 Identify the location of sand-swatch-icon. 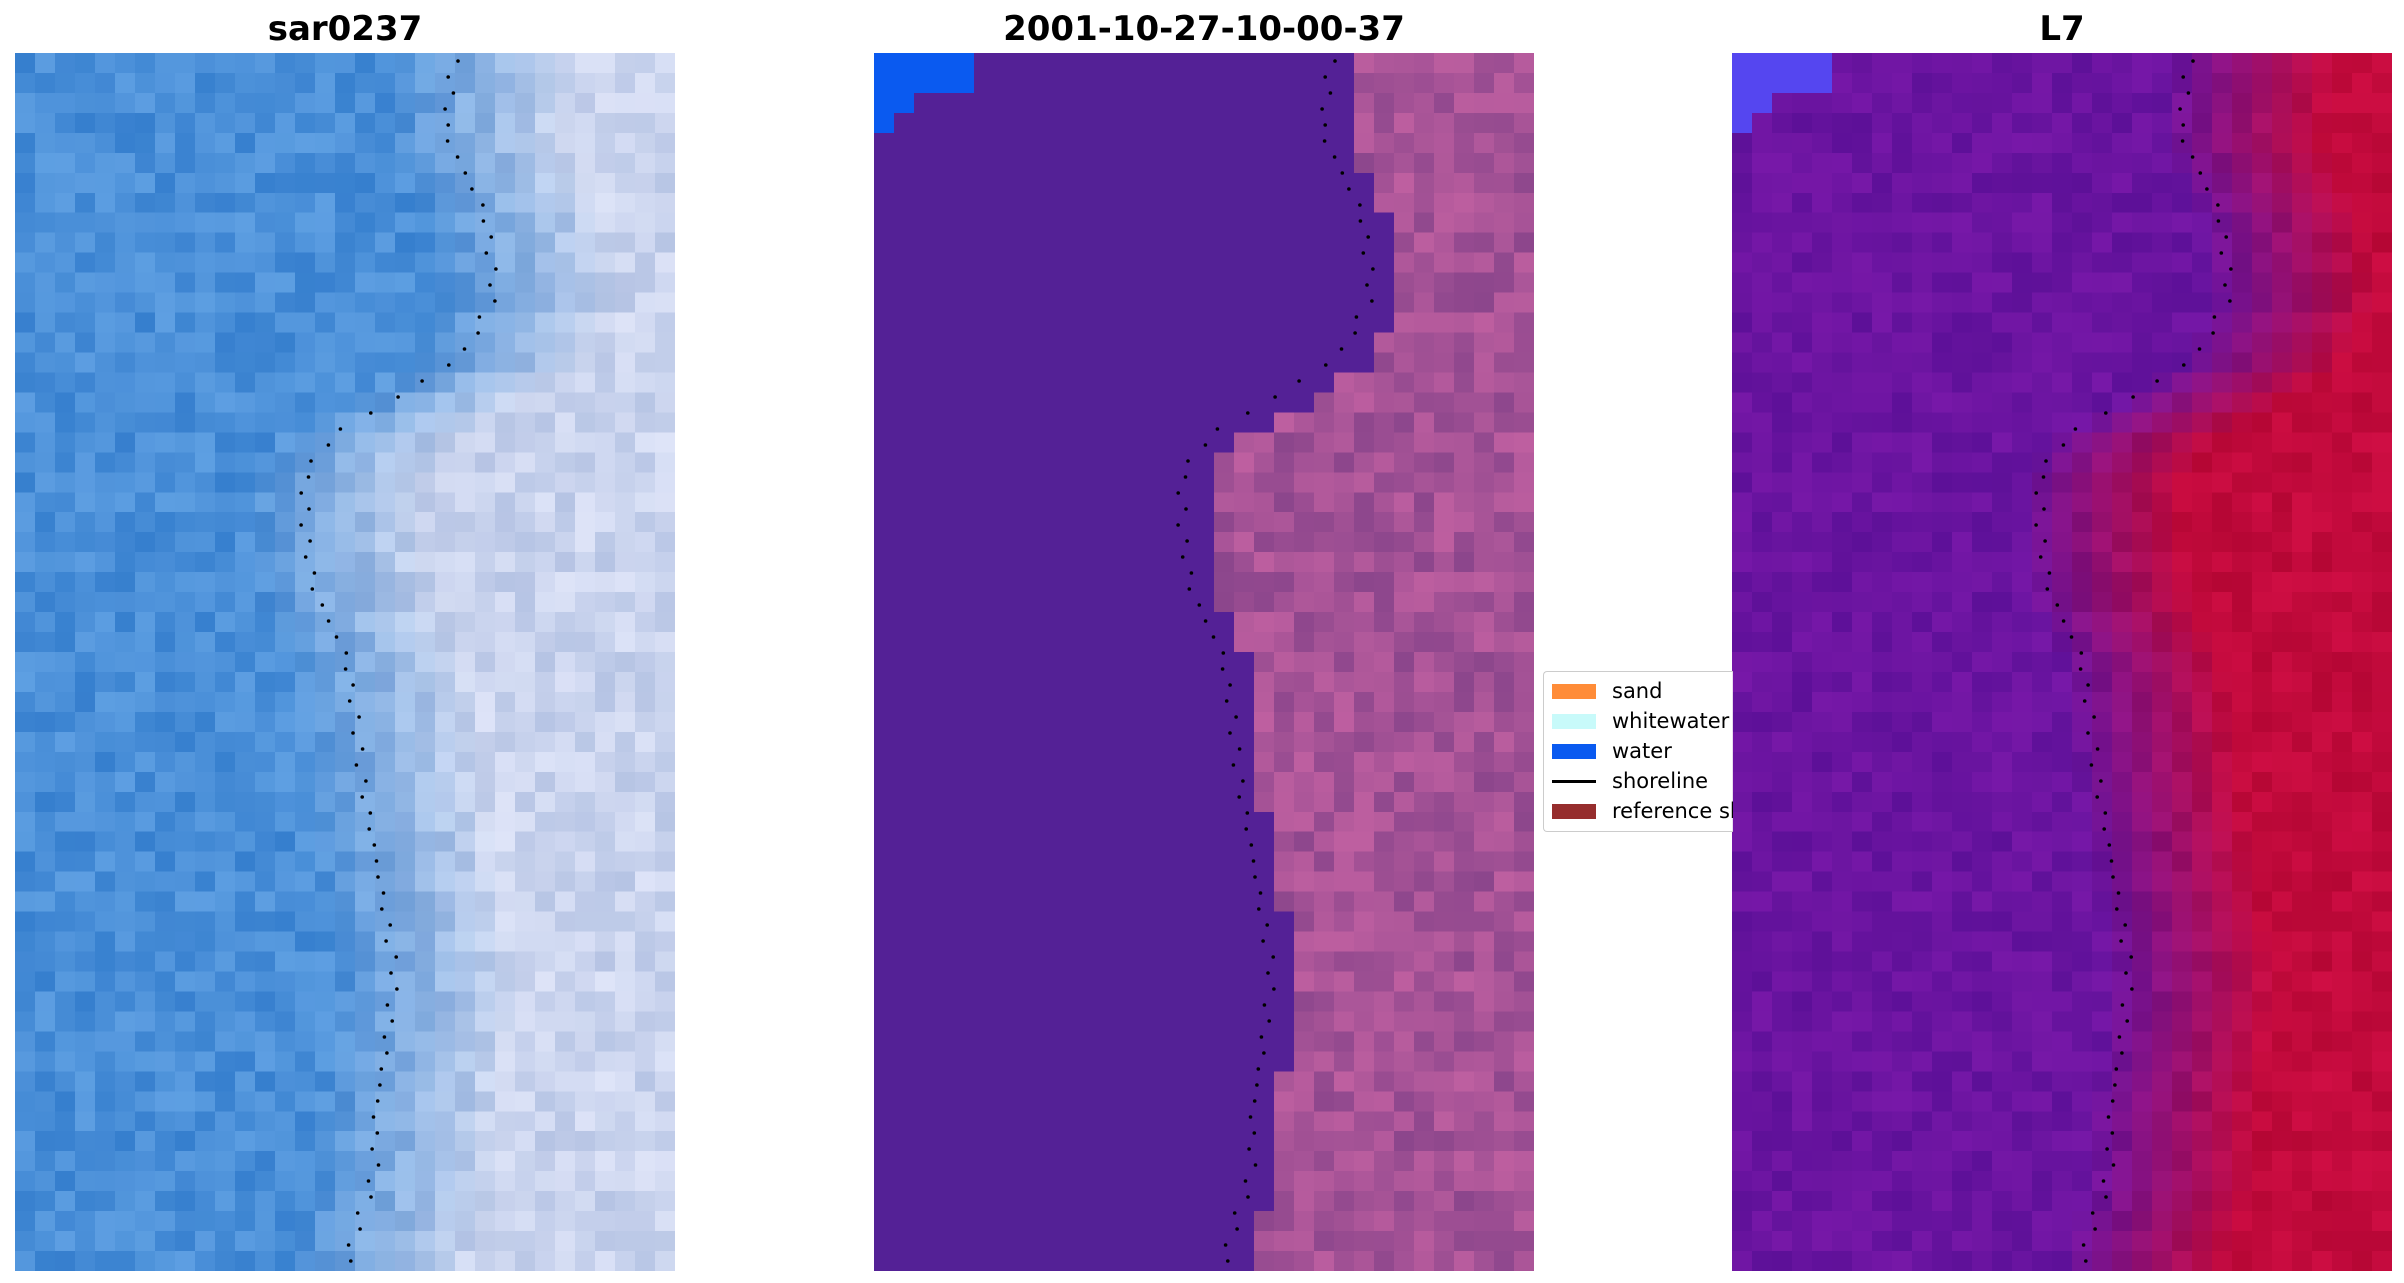
(1574, 691).